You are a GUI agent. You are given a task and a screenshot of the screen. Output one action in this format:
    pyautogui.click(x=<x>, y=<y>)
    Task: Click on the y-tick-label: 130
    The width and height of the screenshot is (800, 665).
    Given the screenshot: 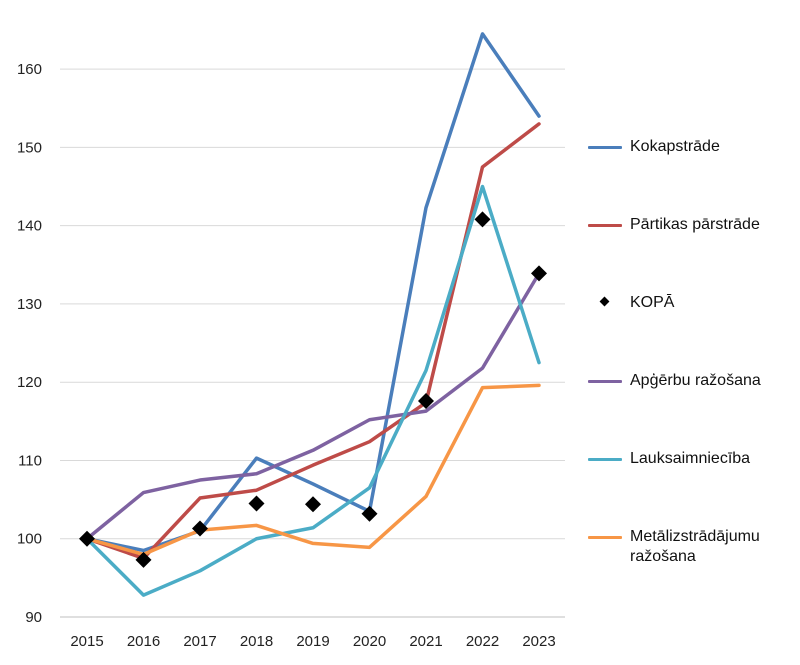 What is the action you would take?
    pyautogui.click(x=29, y=304)
    